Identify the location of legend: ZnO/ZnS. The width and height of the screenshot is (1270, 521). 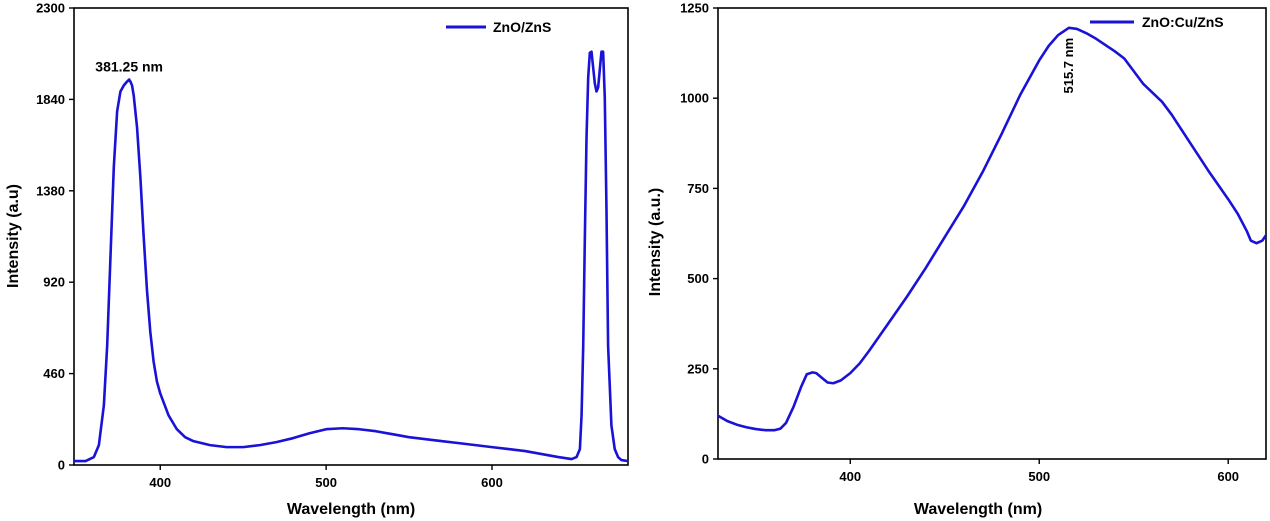
(498, 27).